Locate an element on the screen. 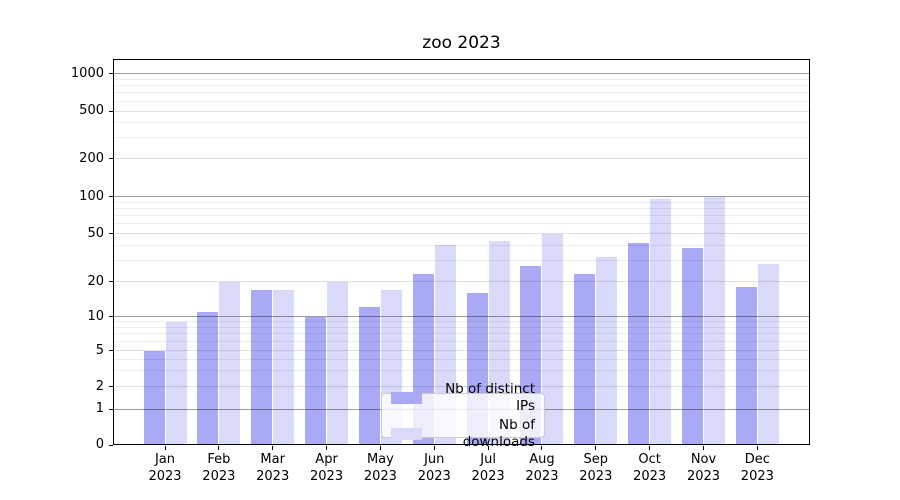 This screenshot has height=500, width=900. x-tick-label: Apr 2023 is located at coordinates (327, 468).